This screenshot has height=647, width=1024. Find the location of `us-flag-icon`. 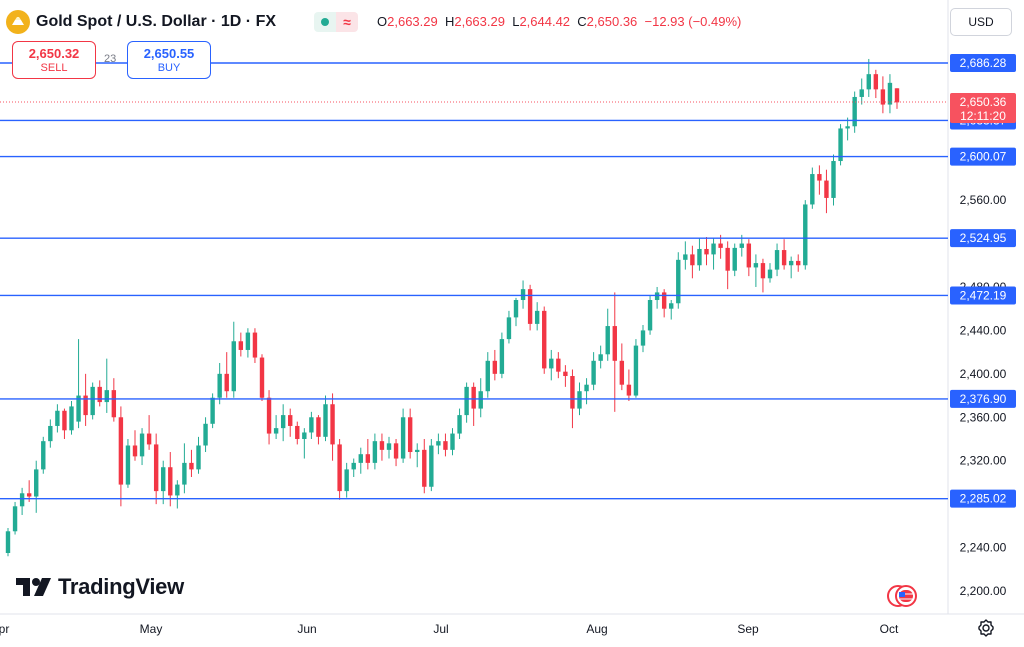

us-flag-icon is located at coordinates (902, 596).